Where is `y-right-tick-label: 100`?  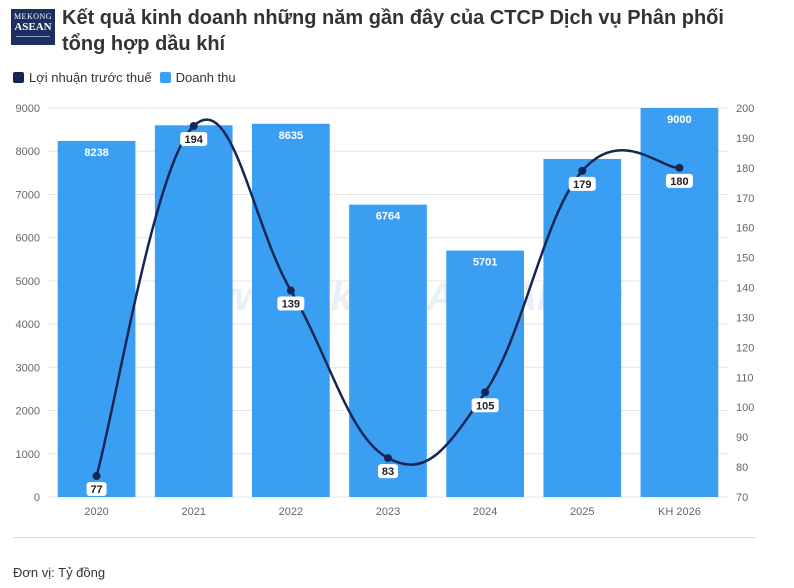
y-right-tick-label: 100 is located at coordinates (745, 408).